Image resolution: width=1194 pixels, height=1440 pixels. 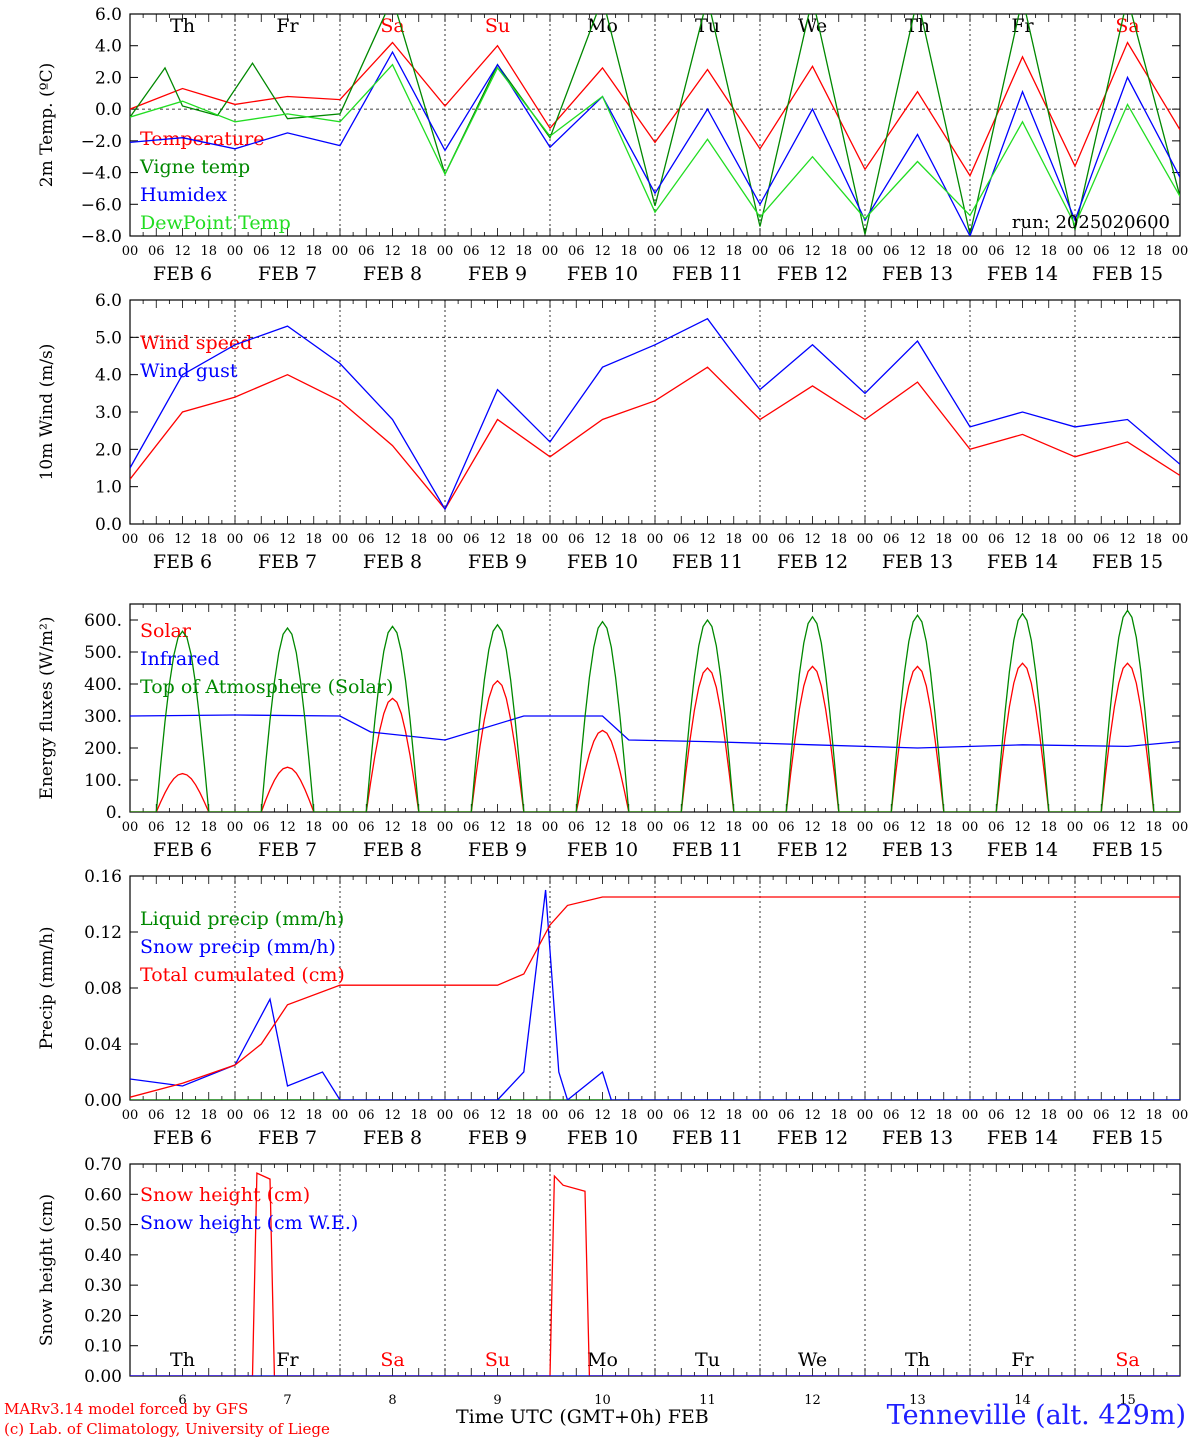 What do you see at coordinates (103, 1226) in the screenshot?
I see `y-tick-label: 0.50` at bounding box center [103, 1226].